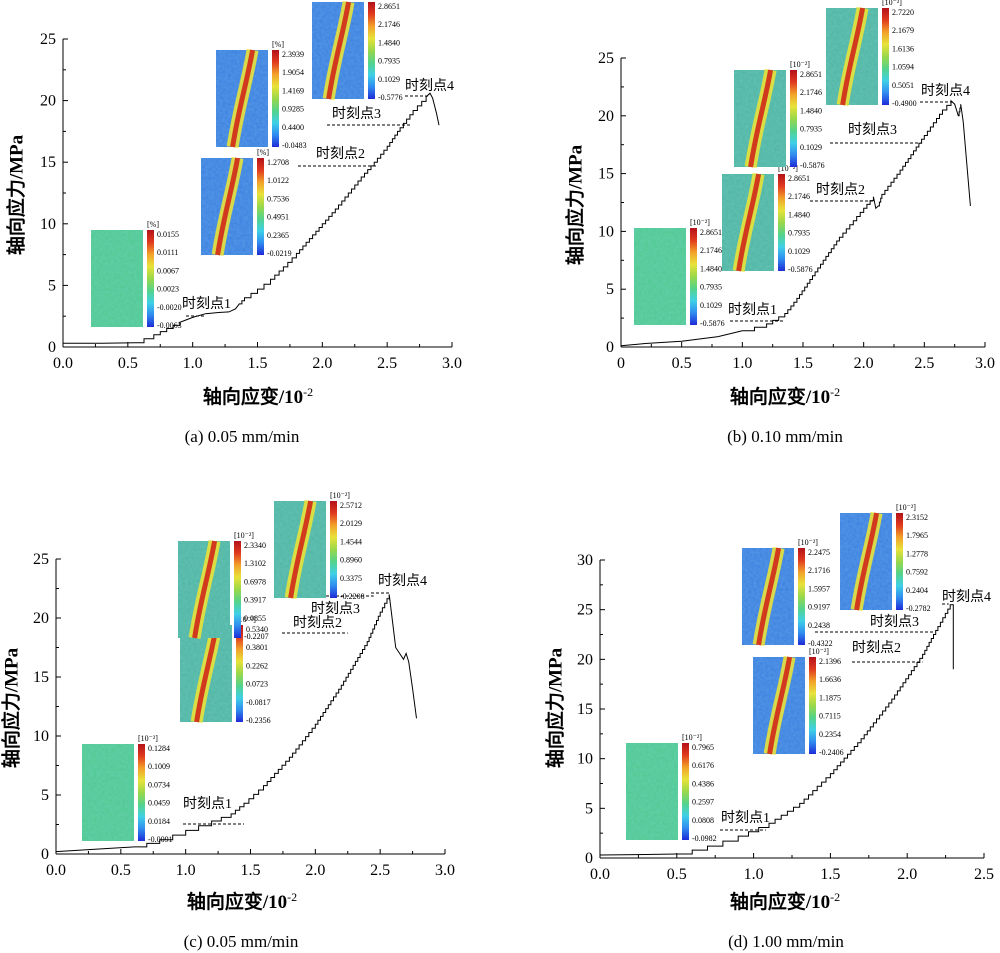 Image resolution: width=1000 pixels, height=953 pixels. I want to click on colorbar-tick-label: 0.0067, so click(168, 270).